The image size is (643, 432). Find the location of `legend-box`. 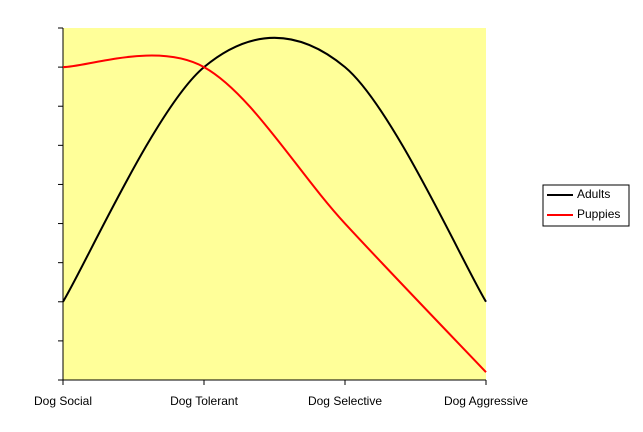

legend-box is located at coordinates (586, 205).